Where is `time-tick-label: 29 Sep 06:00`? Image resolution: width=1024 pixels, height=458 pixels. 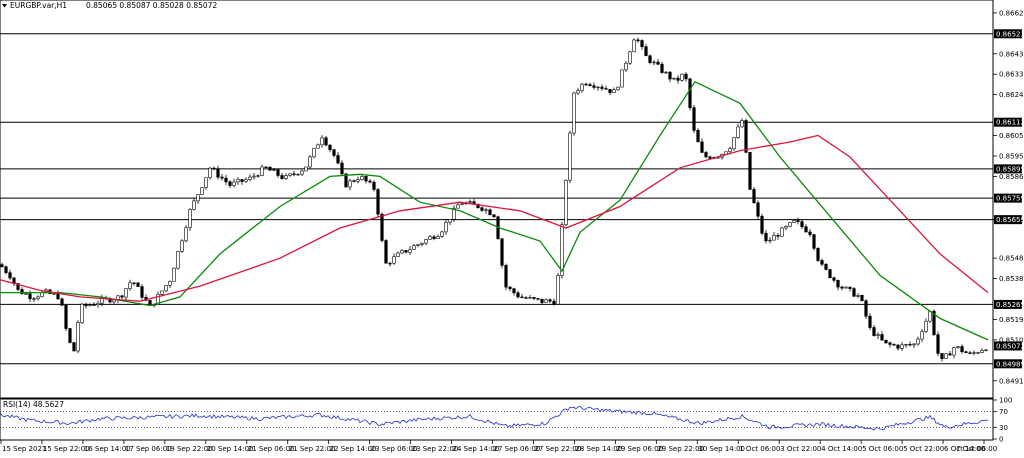 time-tick-label: 29 Sep 06:00 is located at coordinates (639, 449).